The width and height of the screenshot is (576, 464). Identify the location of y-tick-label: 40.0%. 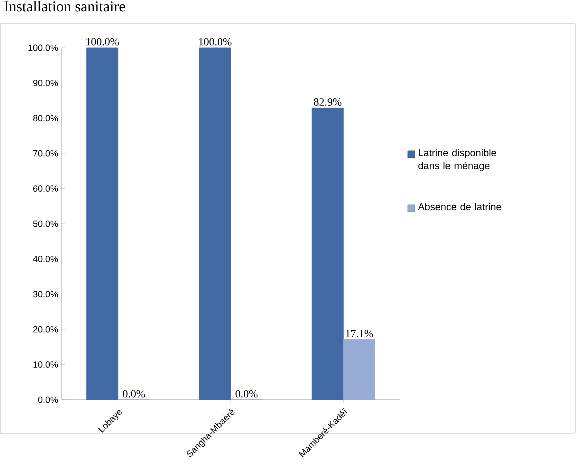
(45, 259).